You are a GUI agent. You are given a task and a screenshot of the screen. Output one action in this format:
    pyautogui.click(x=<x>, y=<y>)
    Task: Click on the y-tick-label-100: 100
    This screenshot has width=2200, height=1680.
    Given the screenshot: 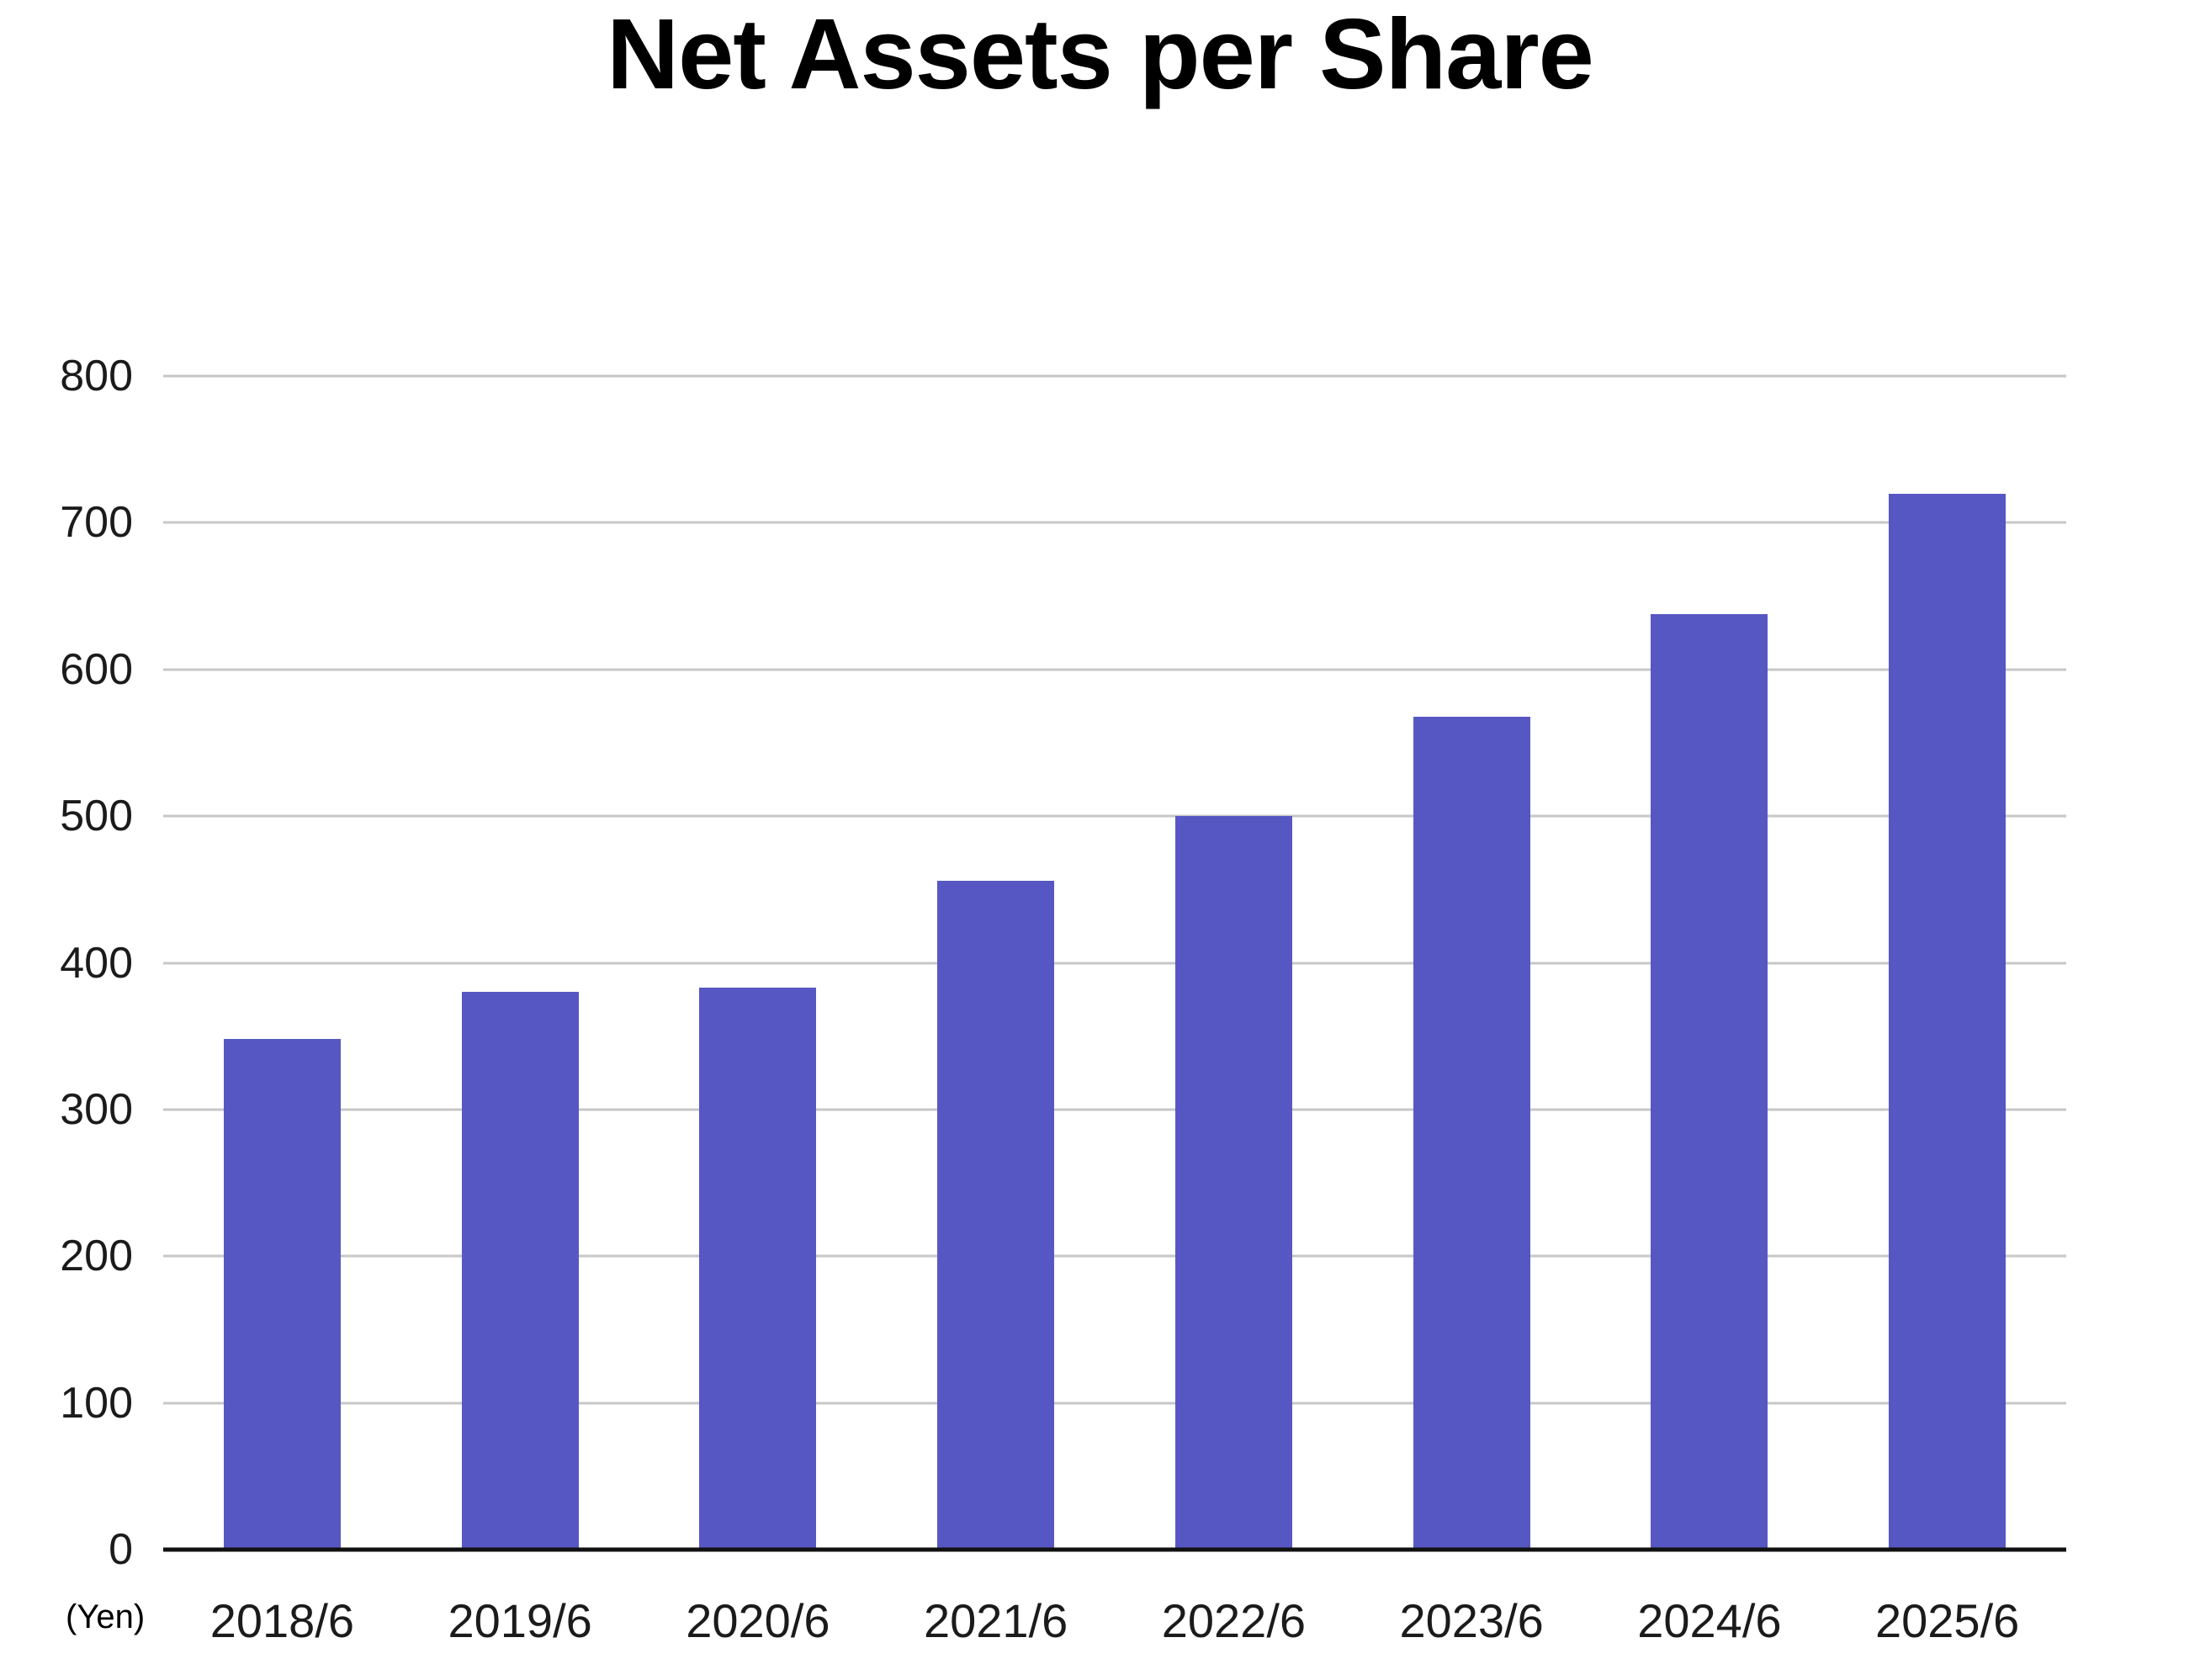 What is the action you would take?
    pyautogui.click(x=97, y=1403)
    